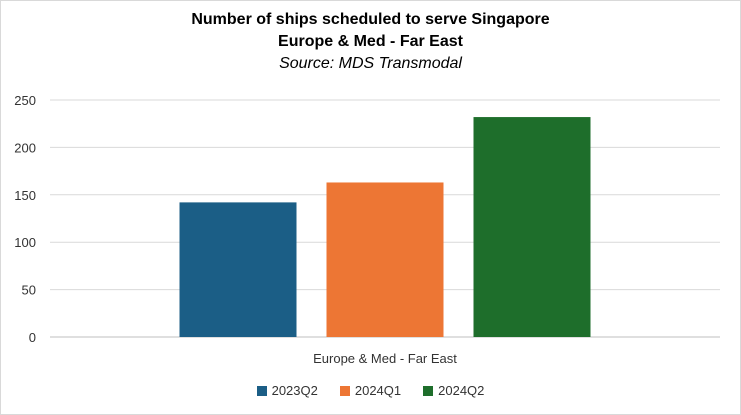 This screenshot has height=415, width=741. Describe the element at coordinates (461, 390) in the screenshot. I see `legend-label-2024q2: 2024Q2` at that location.